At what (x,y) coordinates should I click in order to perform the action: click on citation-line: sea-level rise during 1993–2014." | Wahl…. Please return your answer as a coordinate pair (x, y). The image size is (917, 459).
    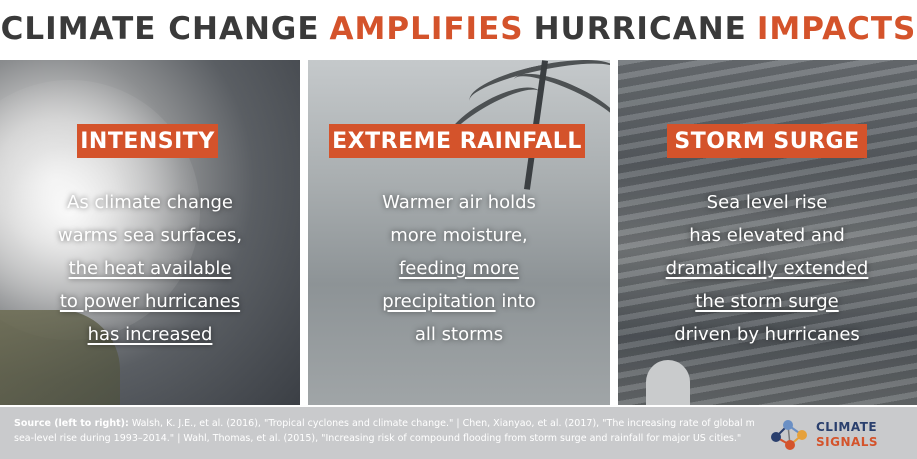
    Looking at the image, I should click on (378, 438).